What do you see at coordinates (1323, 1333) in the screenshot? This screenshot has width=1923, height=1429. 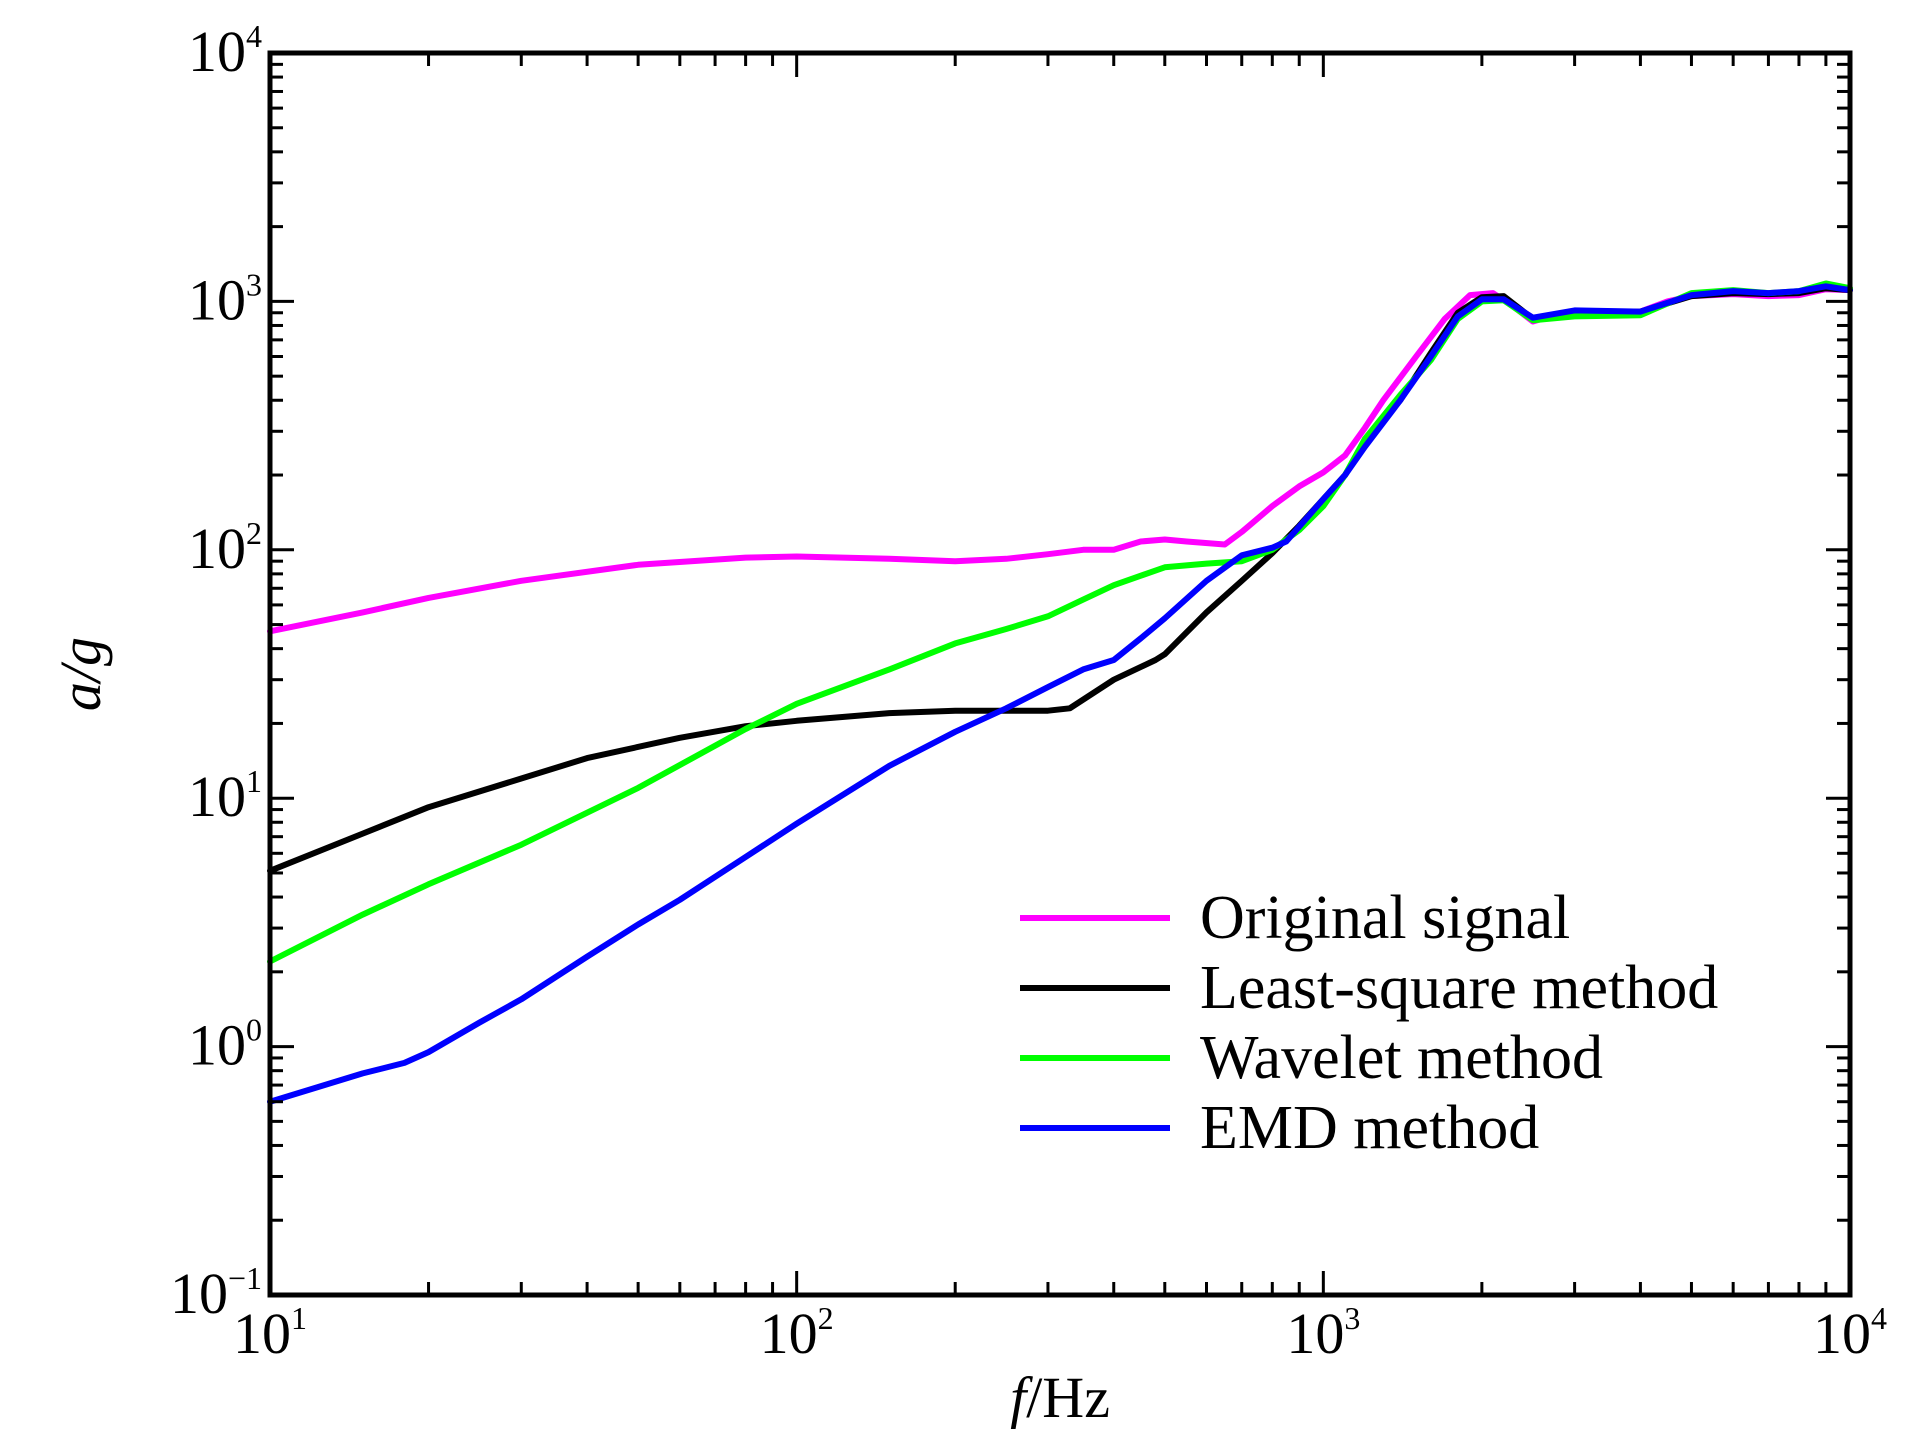 I see `x-tick-label-3: 10³` at bounding box center [1323, 1333].